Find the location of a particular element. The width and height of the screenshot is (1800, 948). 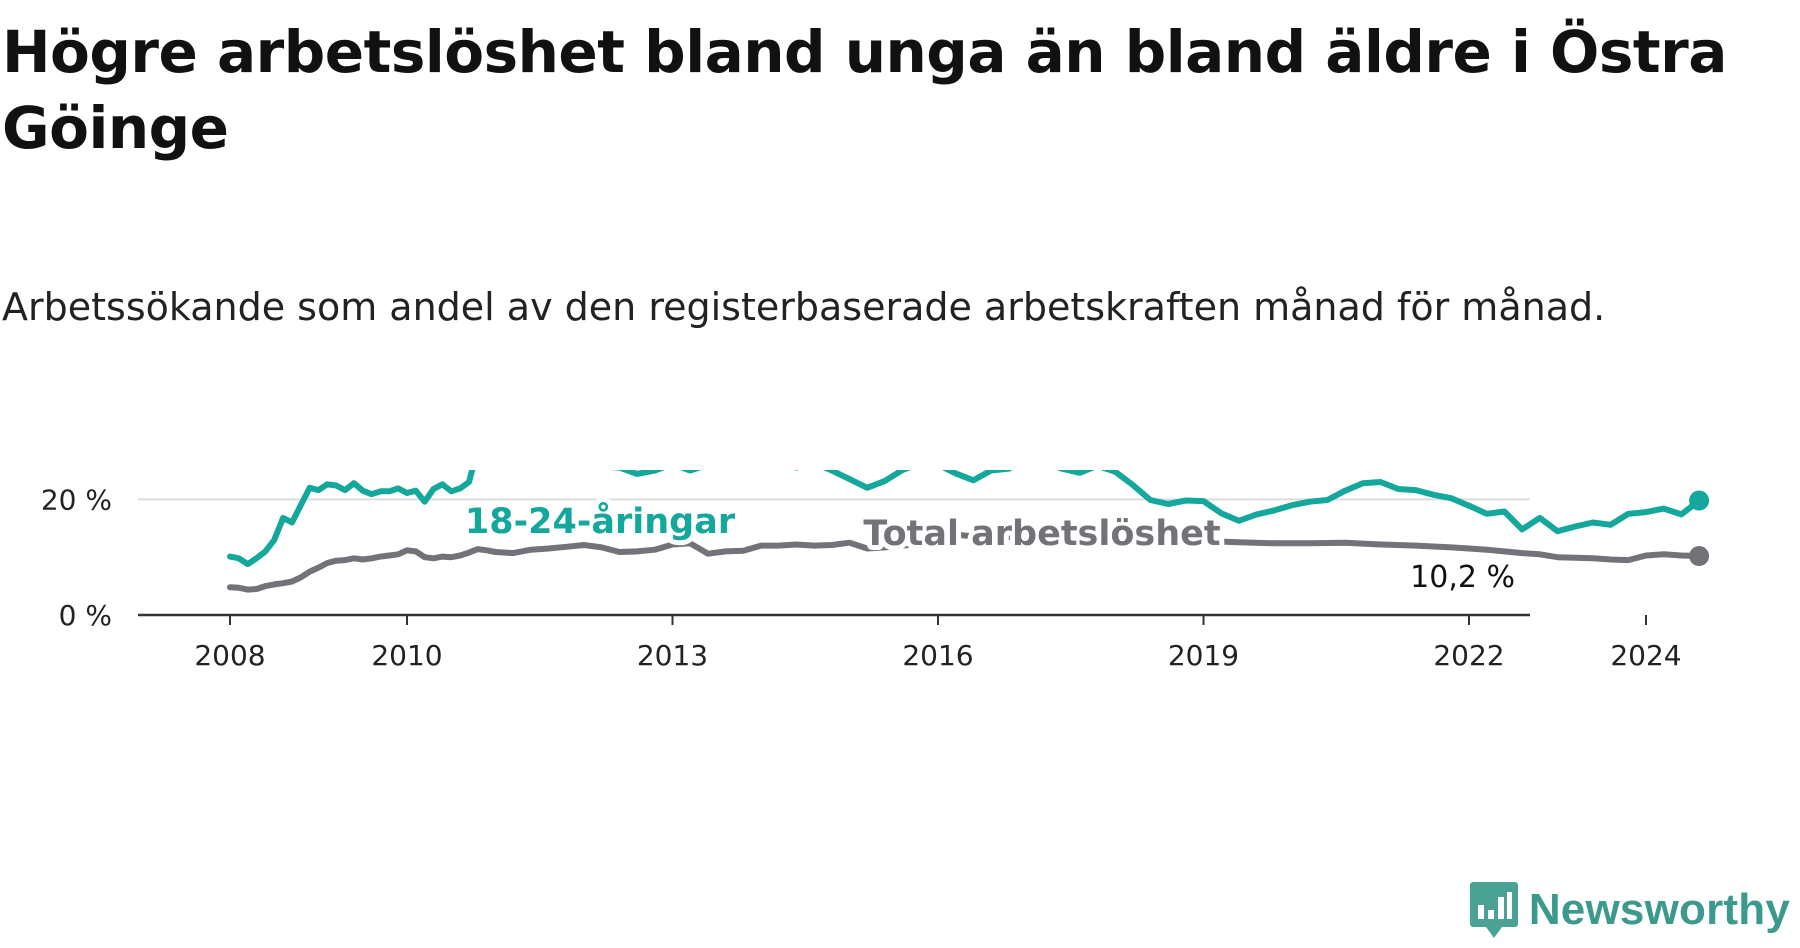

x-tick-label: 2013 is located at coordinates (672, 655).